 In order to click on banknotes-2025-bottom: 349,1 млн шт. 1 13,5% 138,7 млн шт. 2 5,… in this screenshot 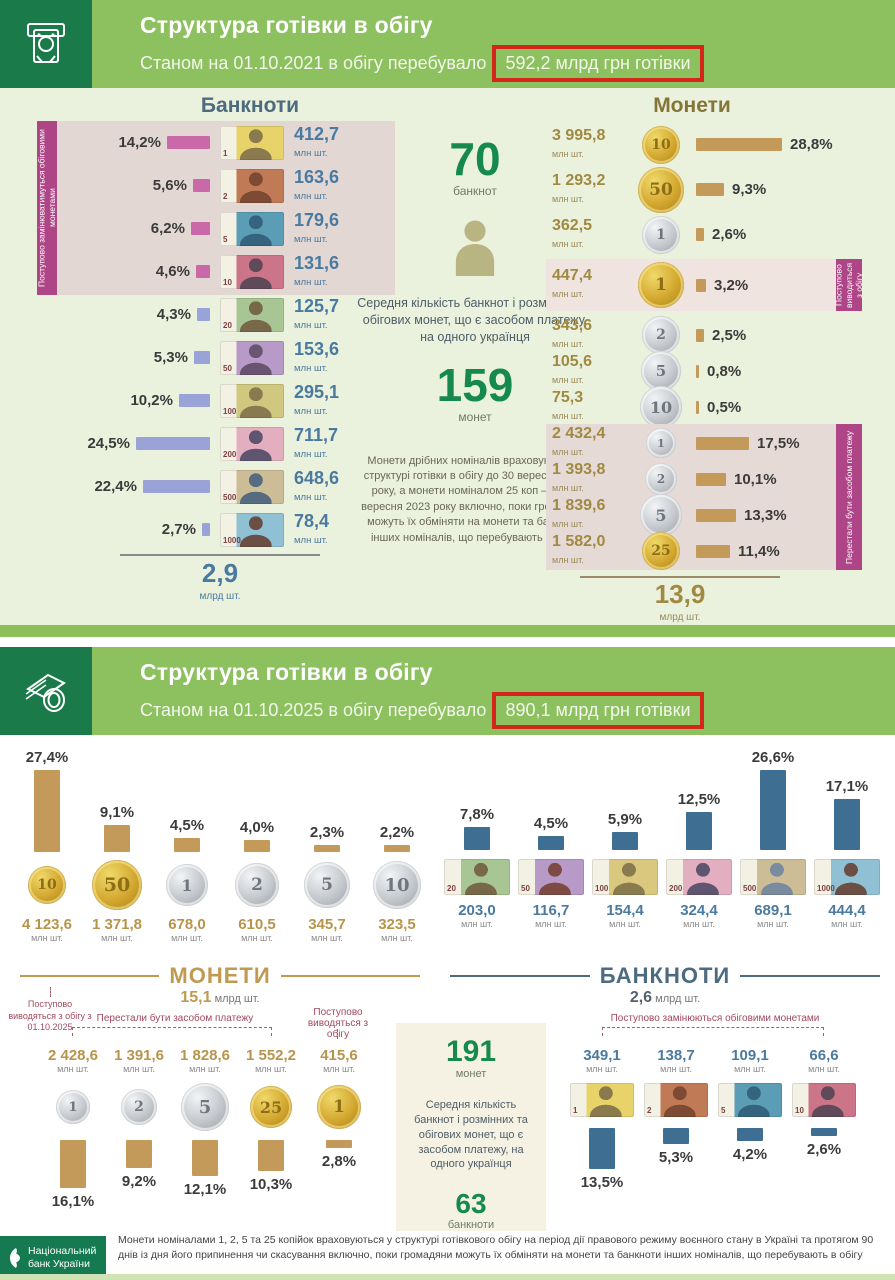, I will do `click(713, 1119)`.